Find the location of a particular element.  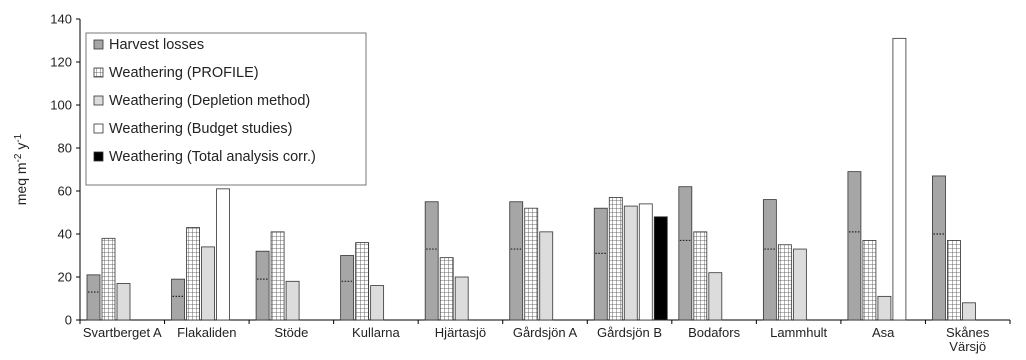

y-tick-label: 0 is located at coordinates (68, 320).